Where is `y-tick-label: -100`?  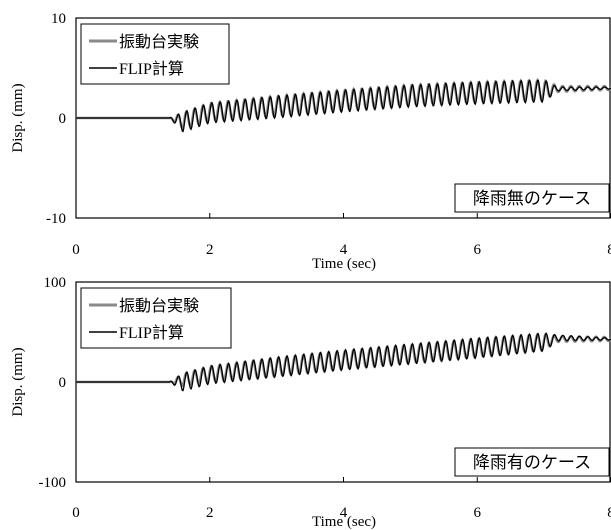
y-tick-label: -100 is located at coordinates (53, 483).